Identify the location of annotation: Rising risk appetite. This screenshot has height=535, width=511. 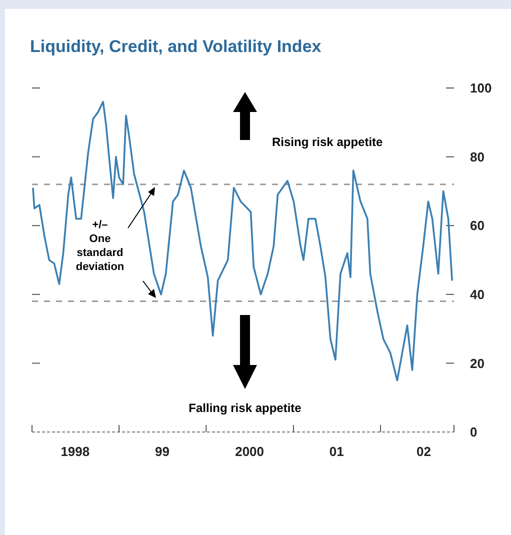
(328, 142).